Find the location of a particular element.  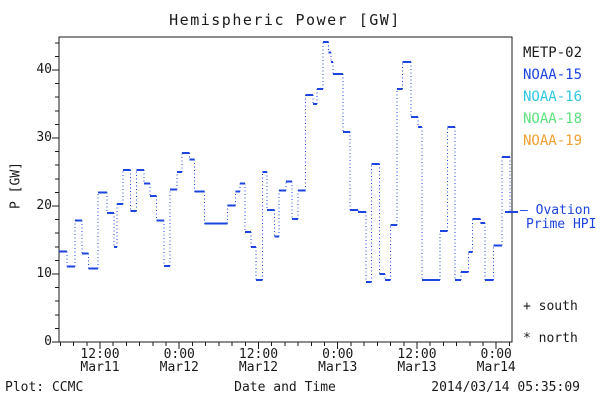

ovation-label-line1: — Ovation is located at coordinates (555, 210).